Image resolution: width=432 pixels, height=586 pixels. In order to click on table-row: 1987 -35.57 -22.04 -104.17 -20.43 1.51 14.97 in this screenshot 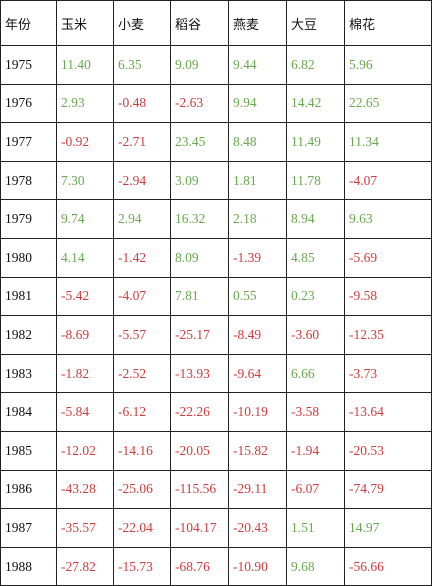, I will do `click(216, 528)`.